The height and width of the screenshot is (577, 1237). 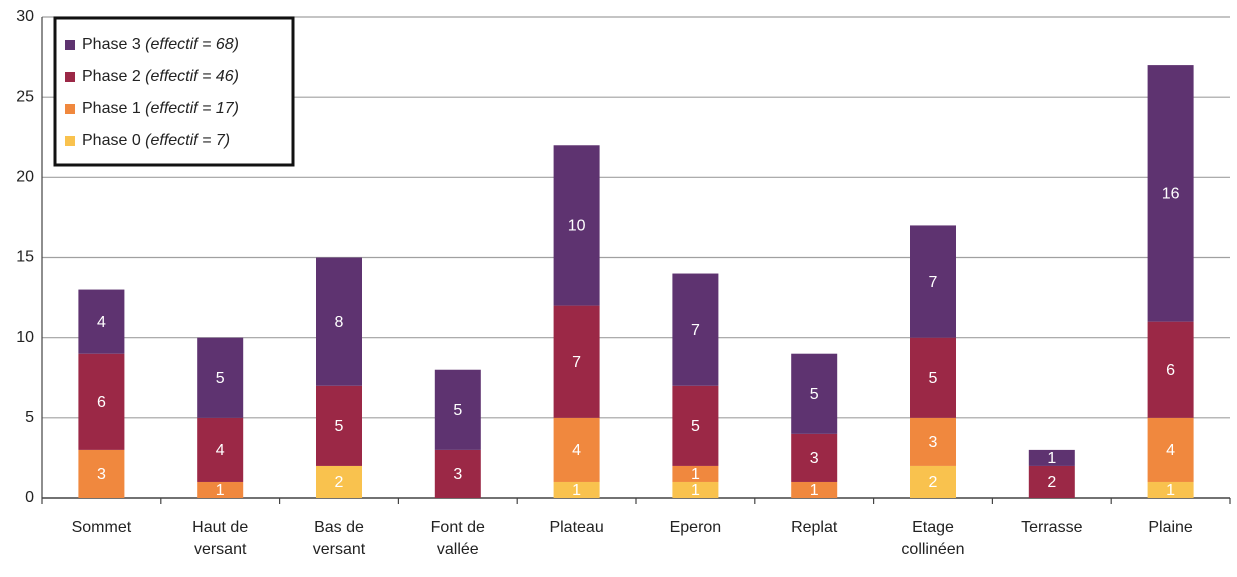 I want to click on x-tick-label-line: Plateau, so click(x=576, y=527).